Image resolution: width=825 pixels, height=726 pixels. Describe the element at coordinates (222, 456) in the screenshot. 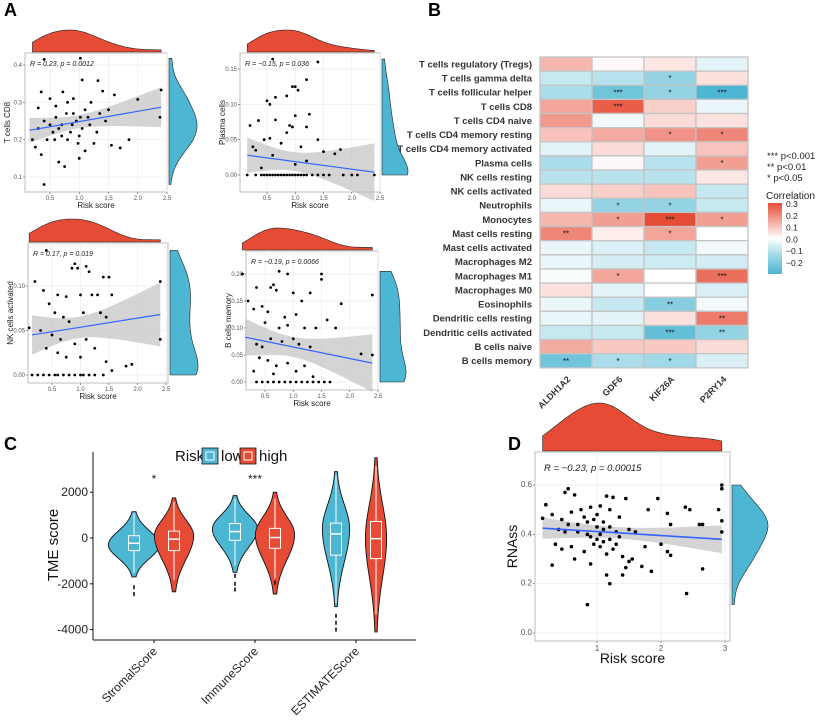

I see `legend-key-low: low` at that location.